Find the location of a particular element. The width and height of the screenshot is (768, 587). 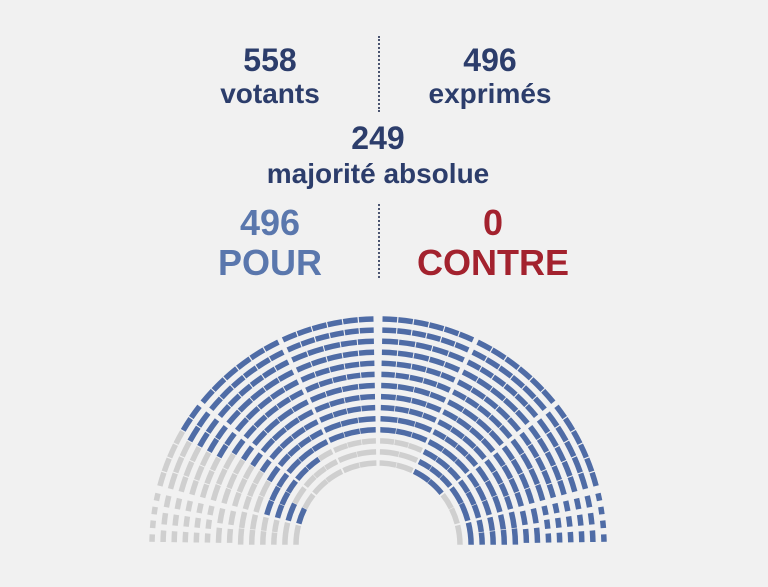

contre-label: CONTRE is located at coordinates (493, 262).